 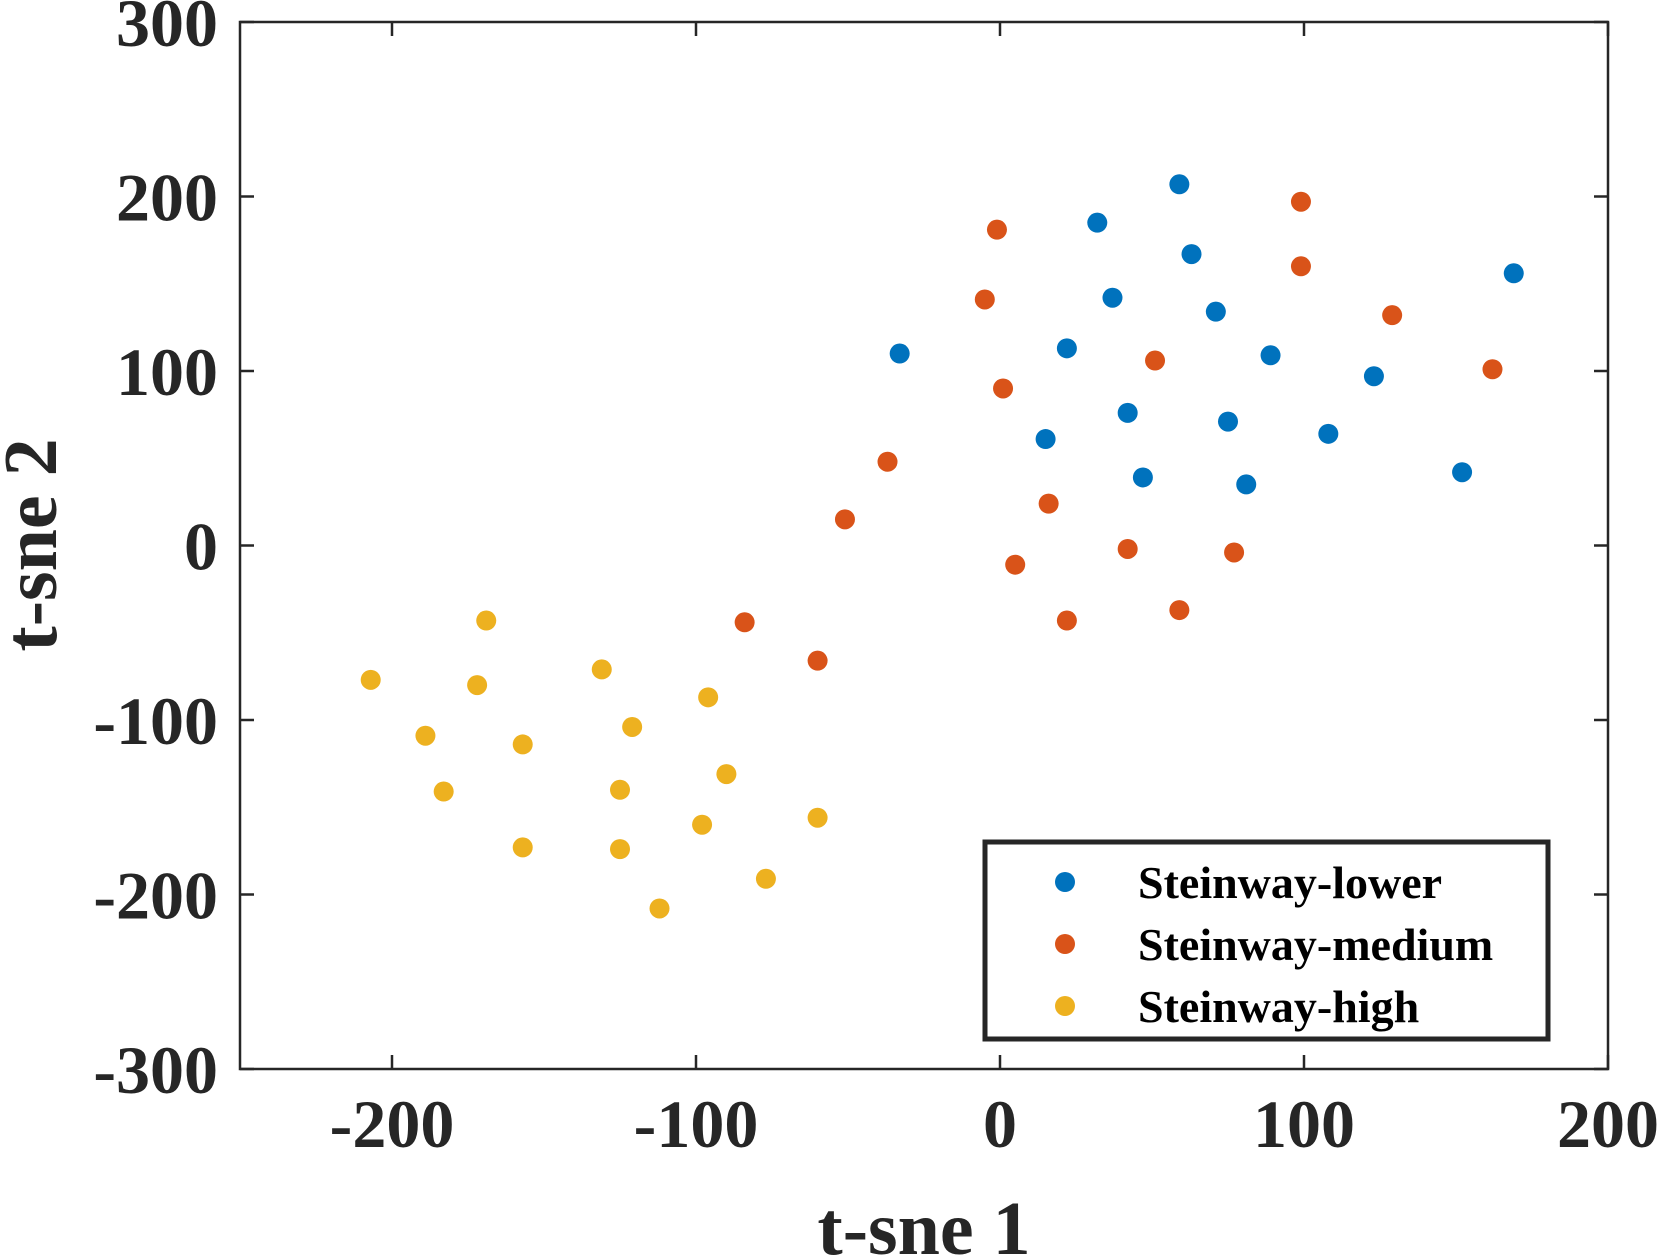 I want to click on legend-box, so click(x=1266, y=940).